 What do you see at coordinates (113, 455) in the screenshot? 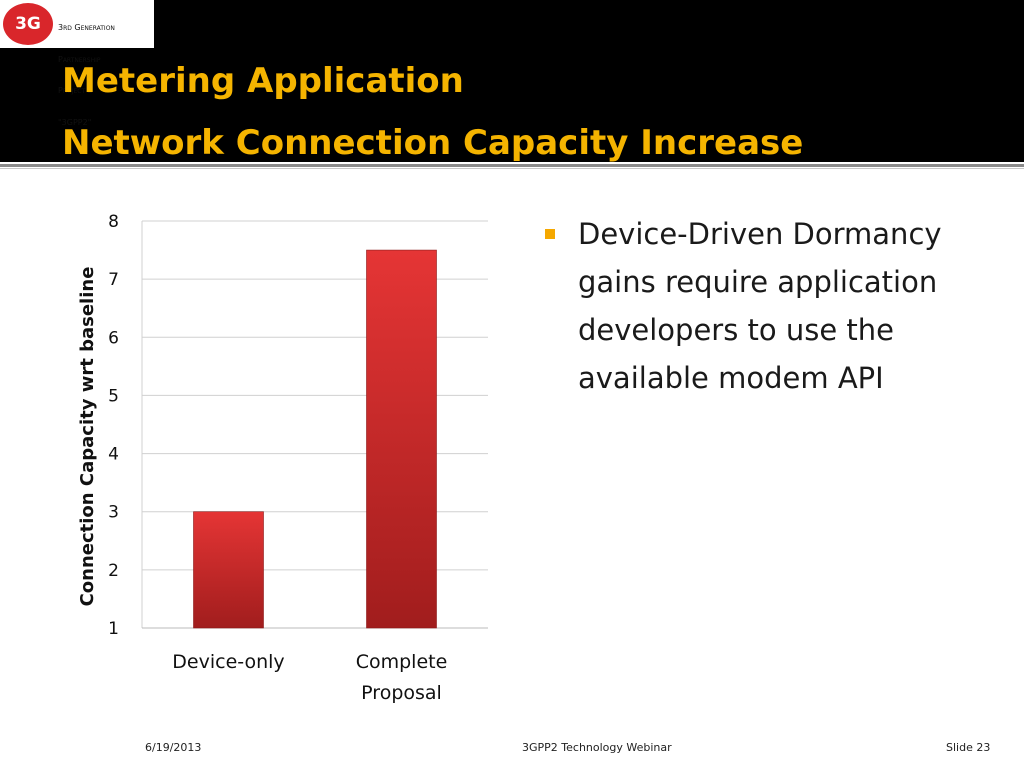
I see `y-tick-label: 4` at bounding box center [113, 455].